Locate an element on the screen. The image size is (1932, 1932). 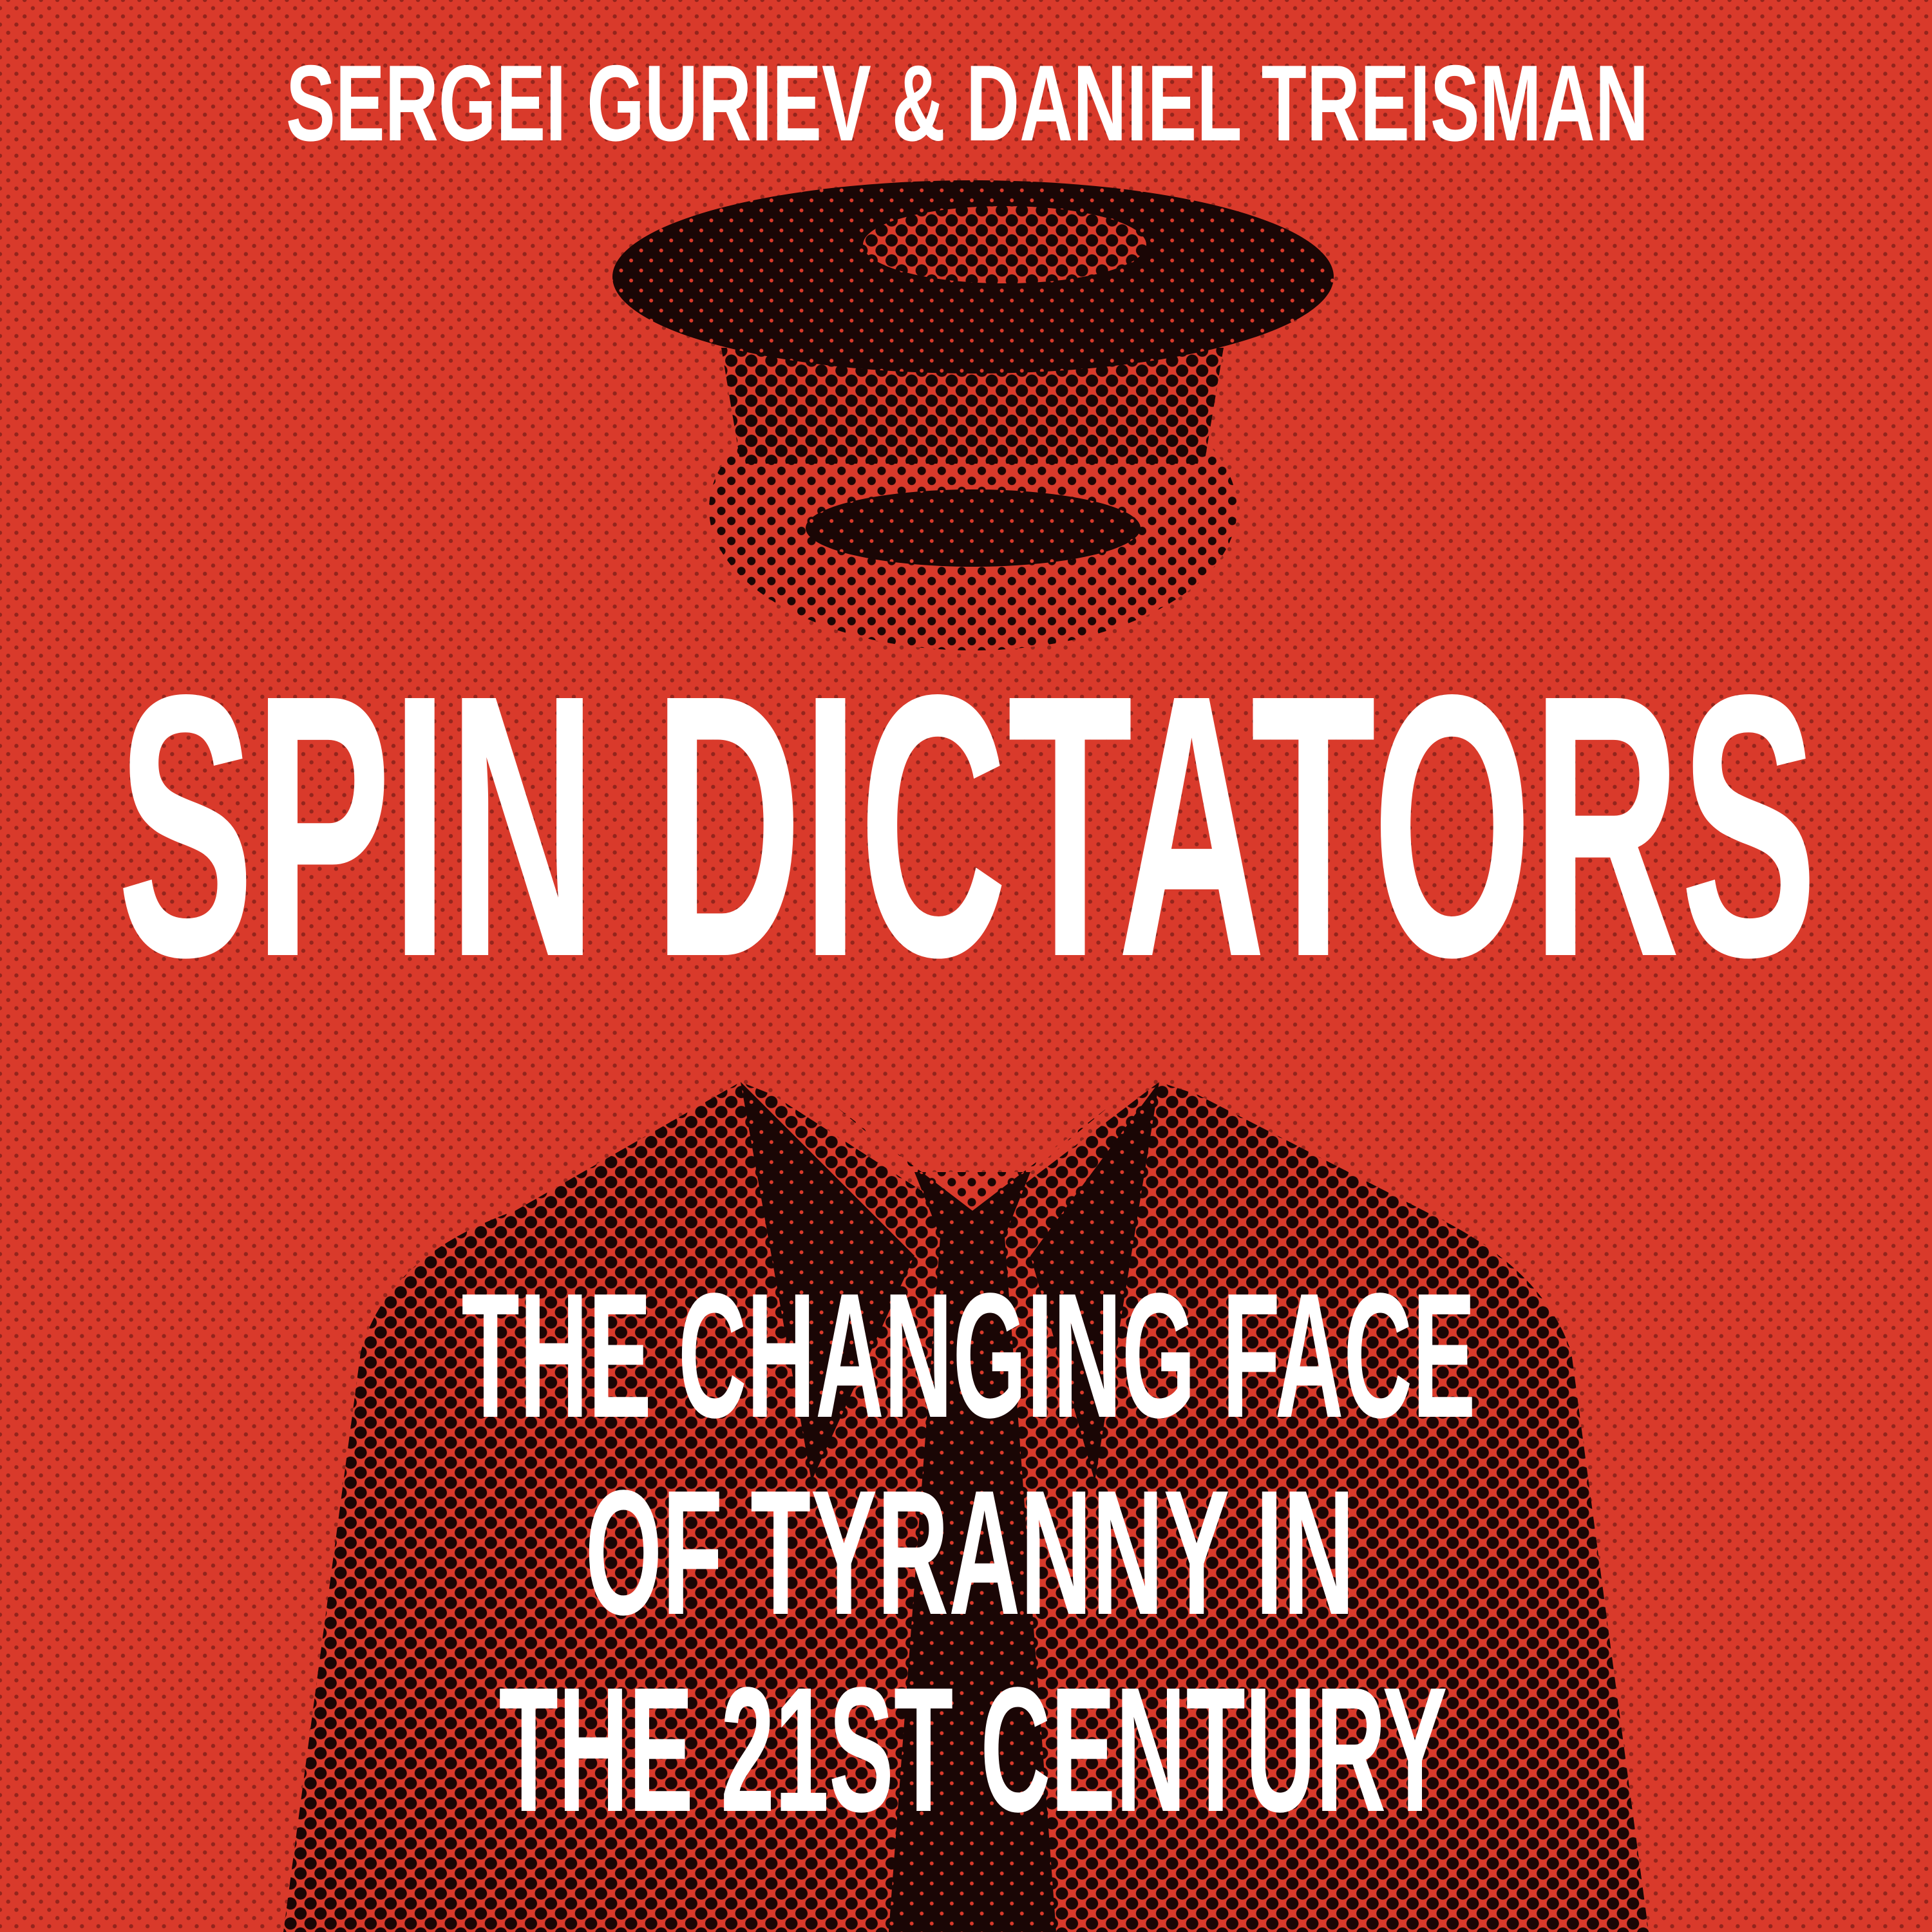
cap-badge is located at coordinates (1005, 245).